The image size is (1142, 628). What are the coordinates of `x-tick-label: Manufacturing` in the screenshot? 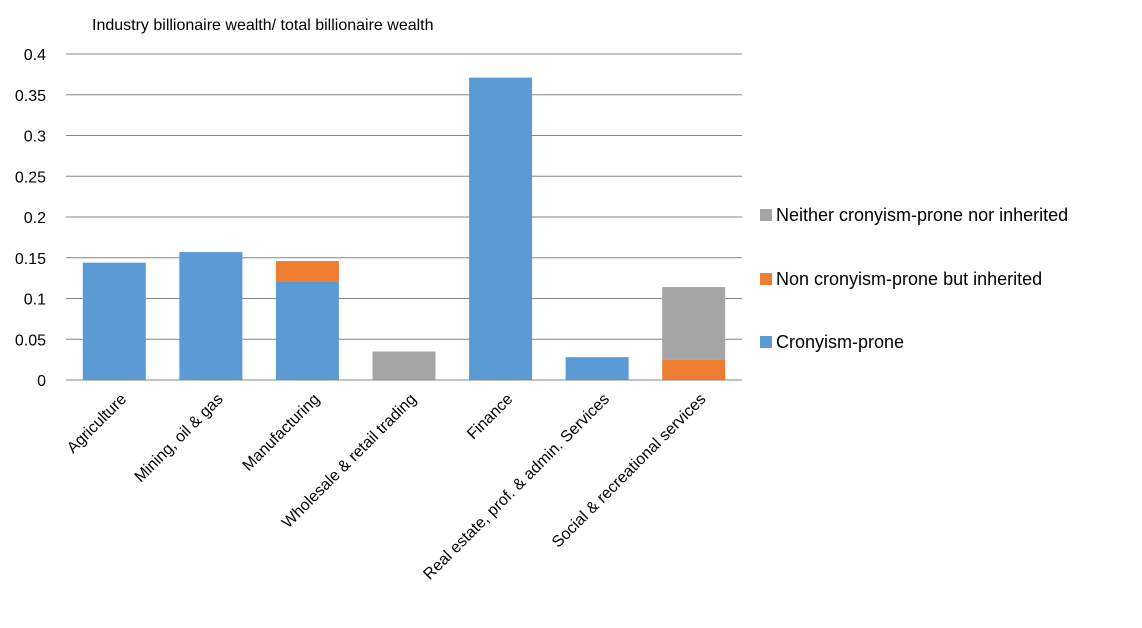 It's located at (282, 433).